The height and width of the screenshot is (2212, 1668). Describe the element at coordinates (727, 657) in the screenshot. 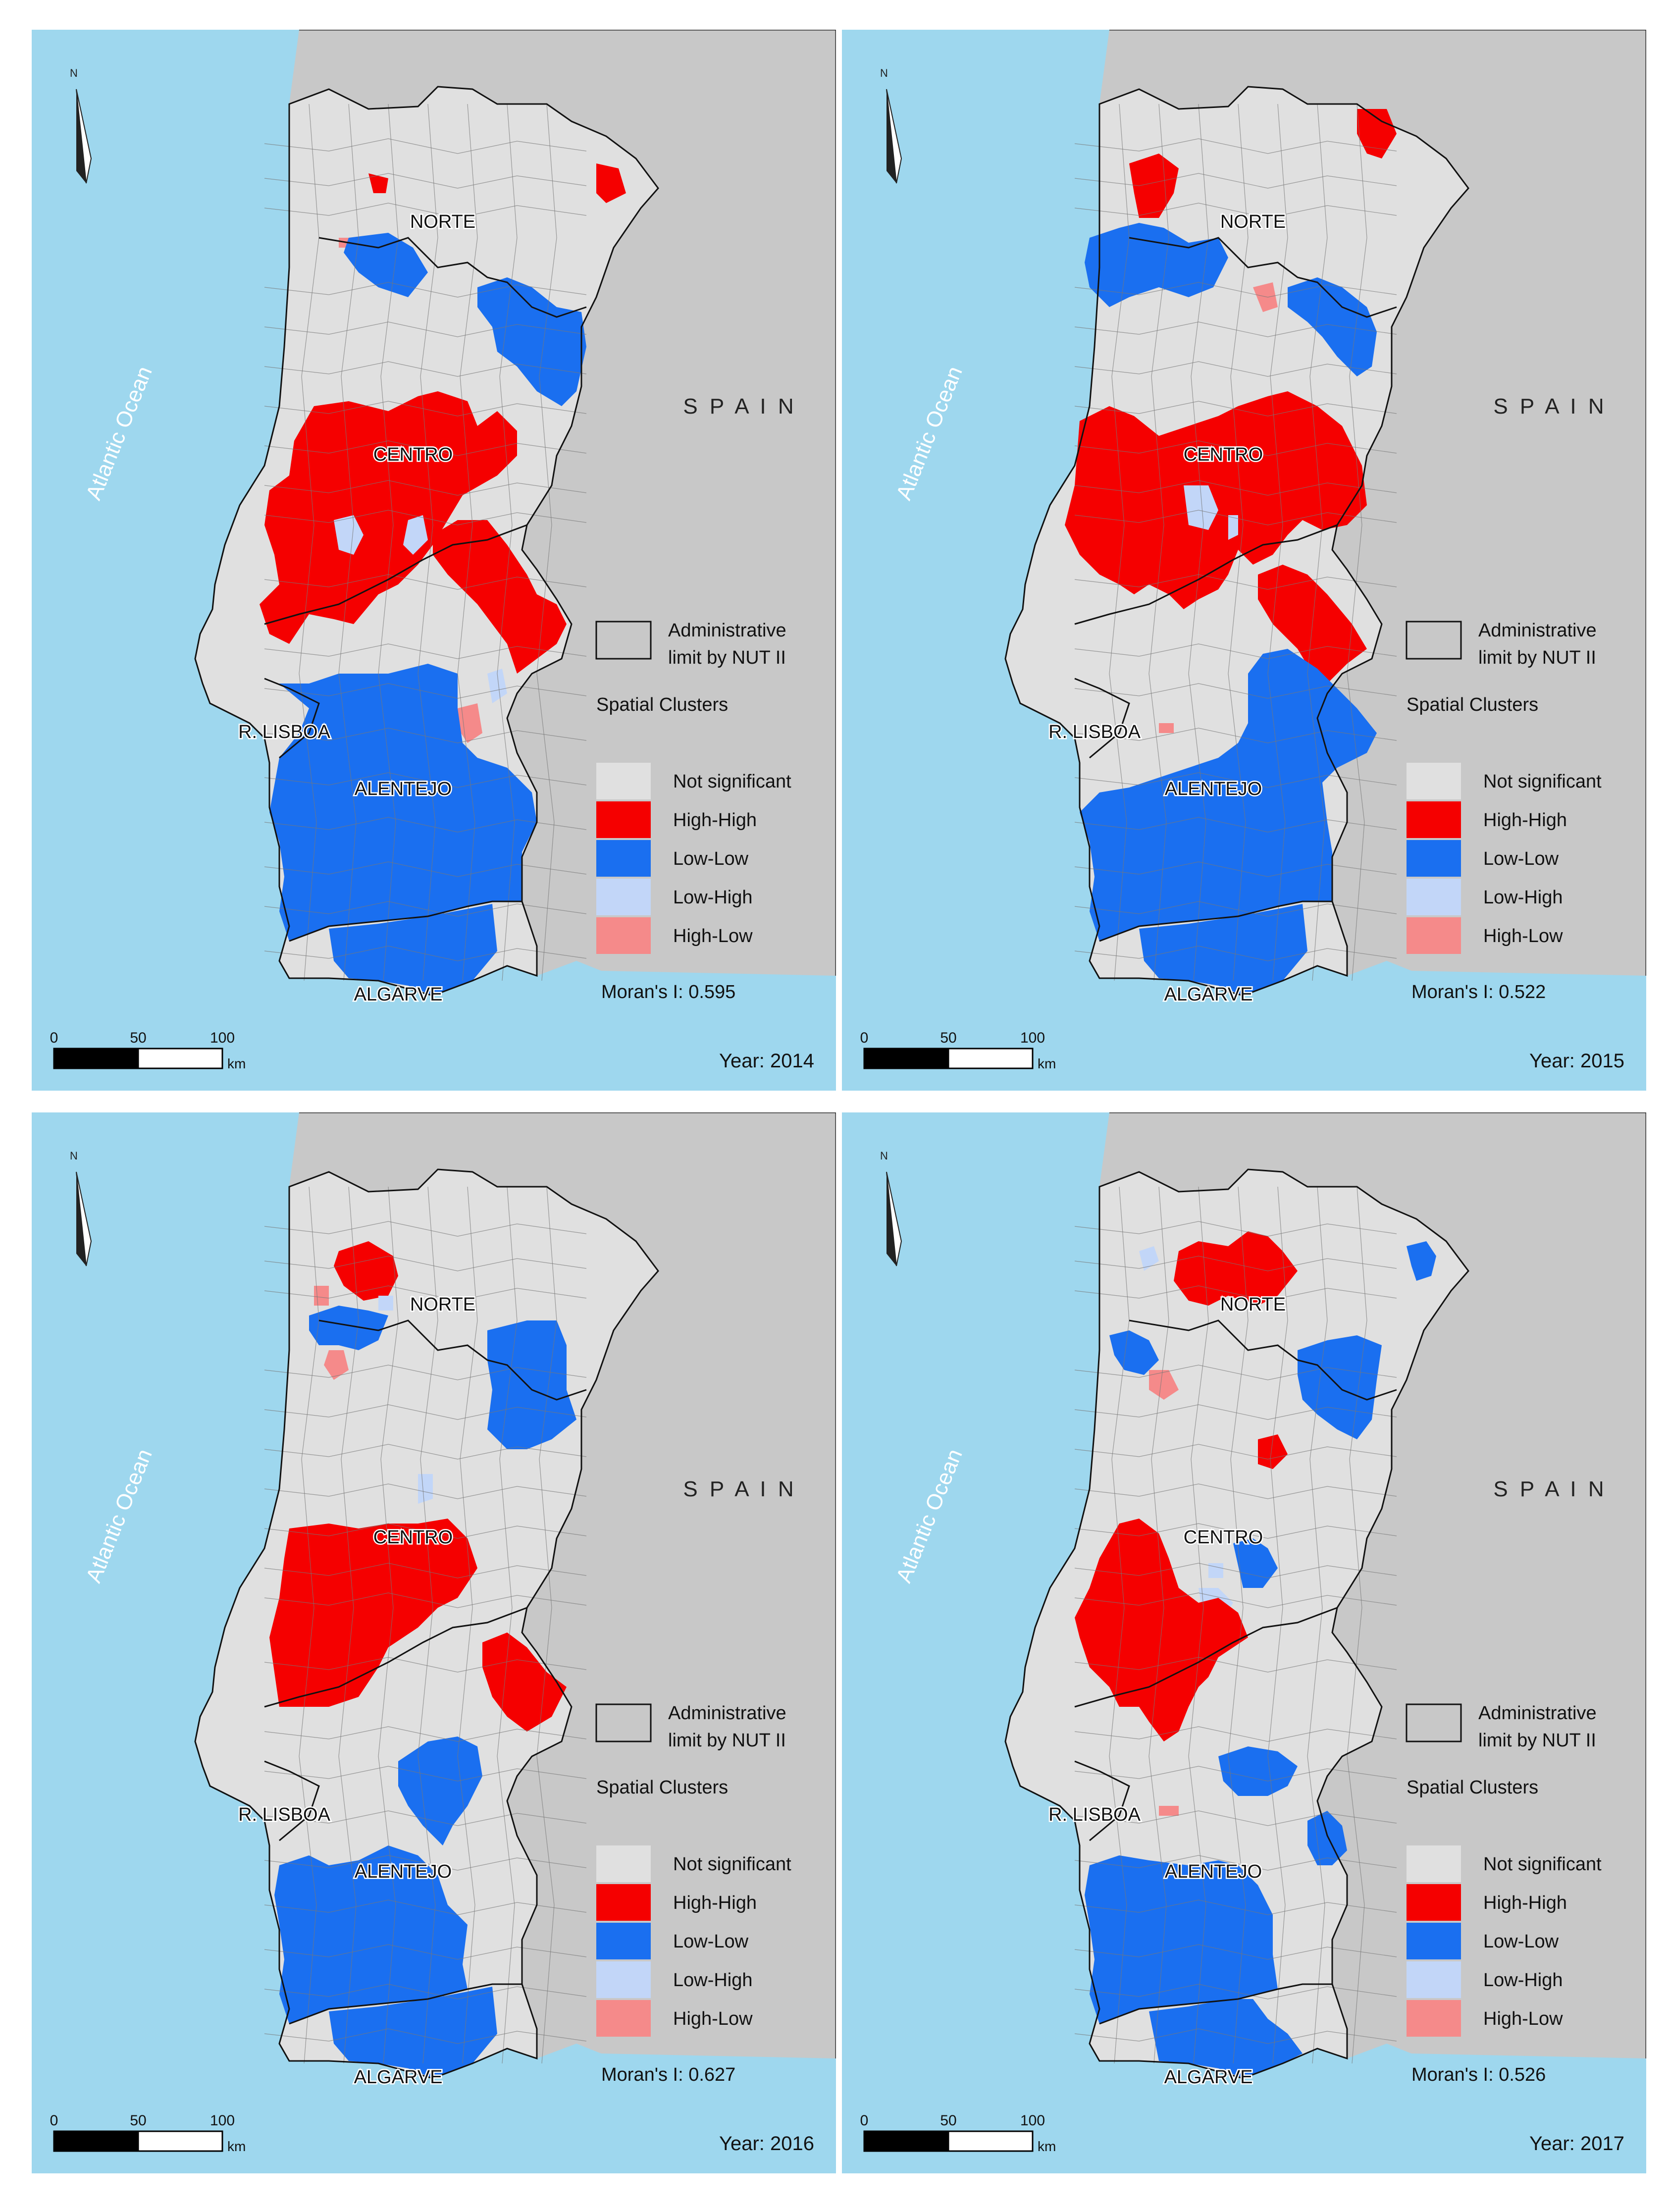

I see `legend-admin-line2: limit by NUT II` at that location.